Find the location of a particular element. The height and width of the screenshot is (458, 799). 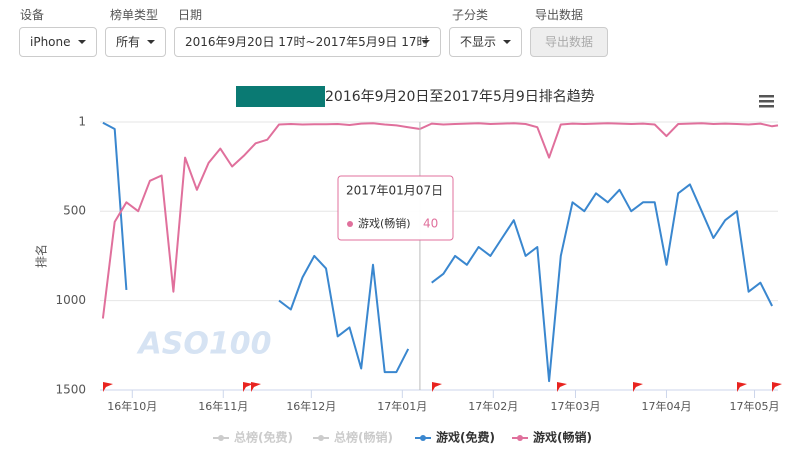

subcategory-label: 子分类 is located at coordinates (470, 15).